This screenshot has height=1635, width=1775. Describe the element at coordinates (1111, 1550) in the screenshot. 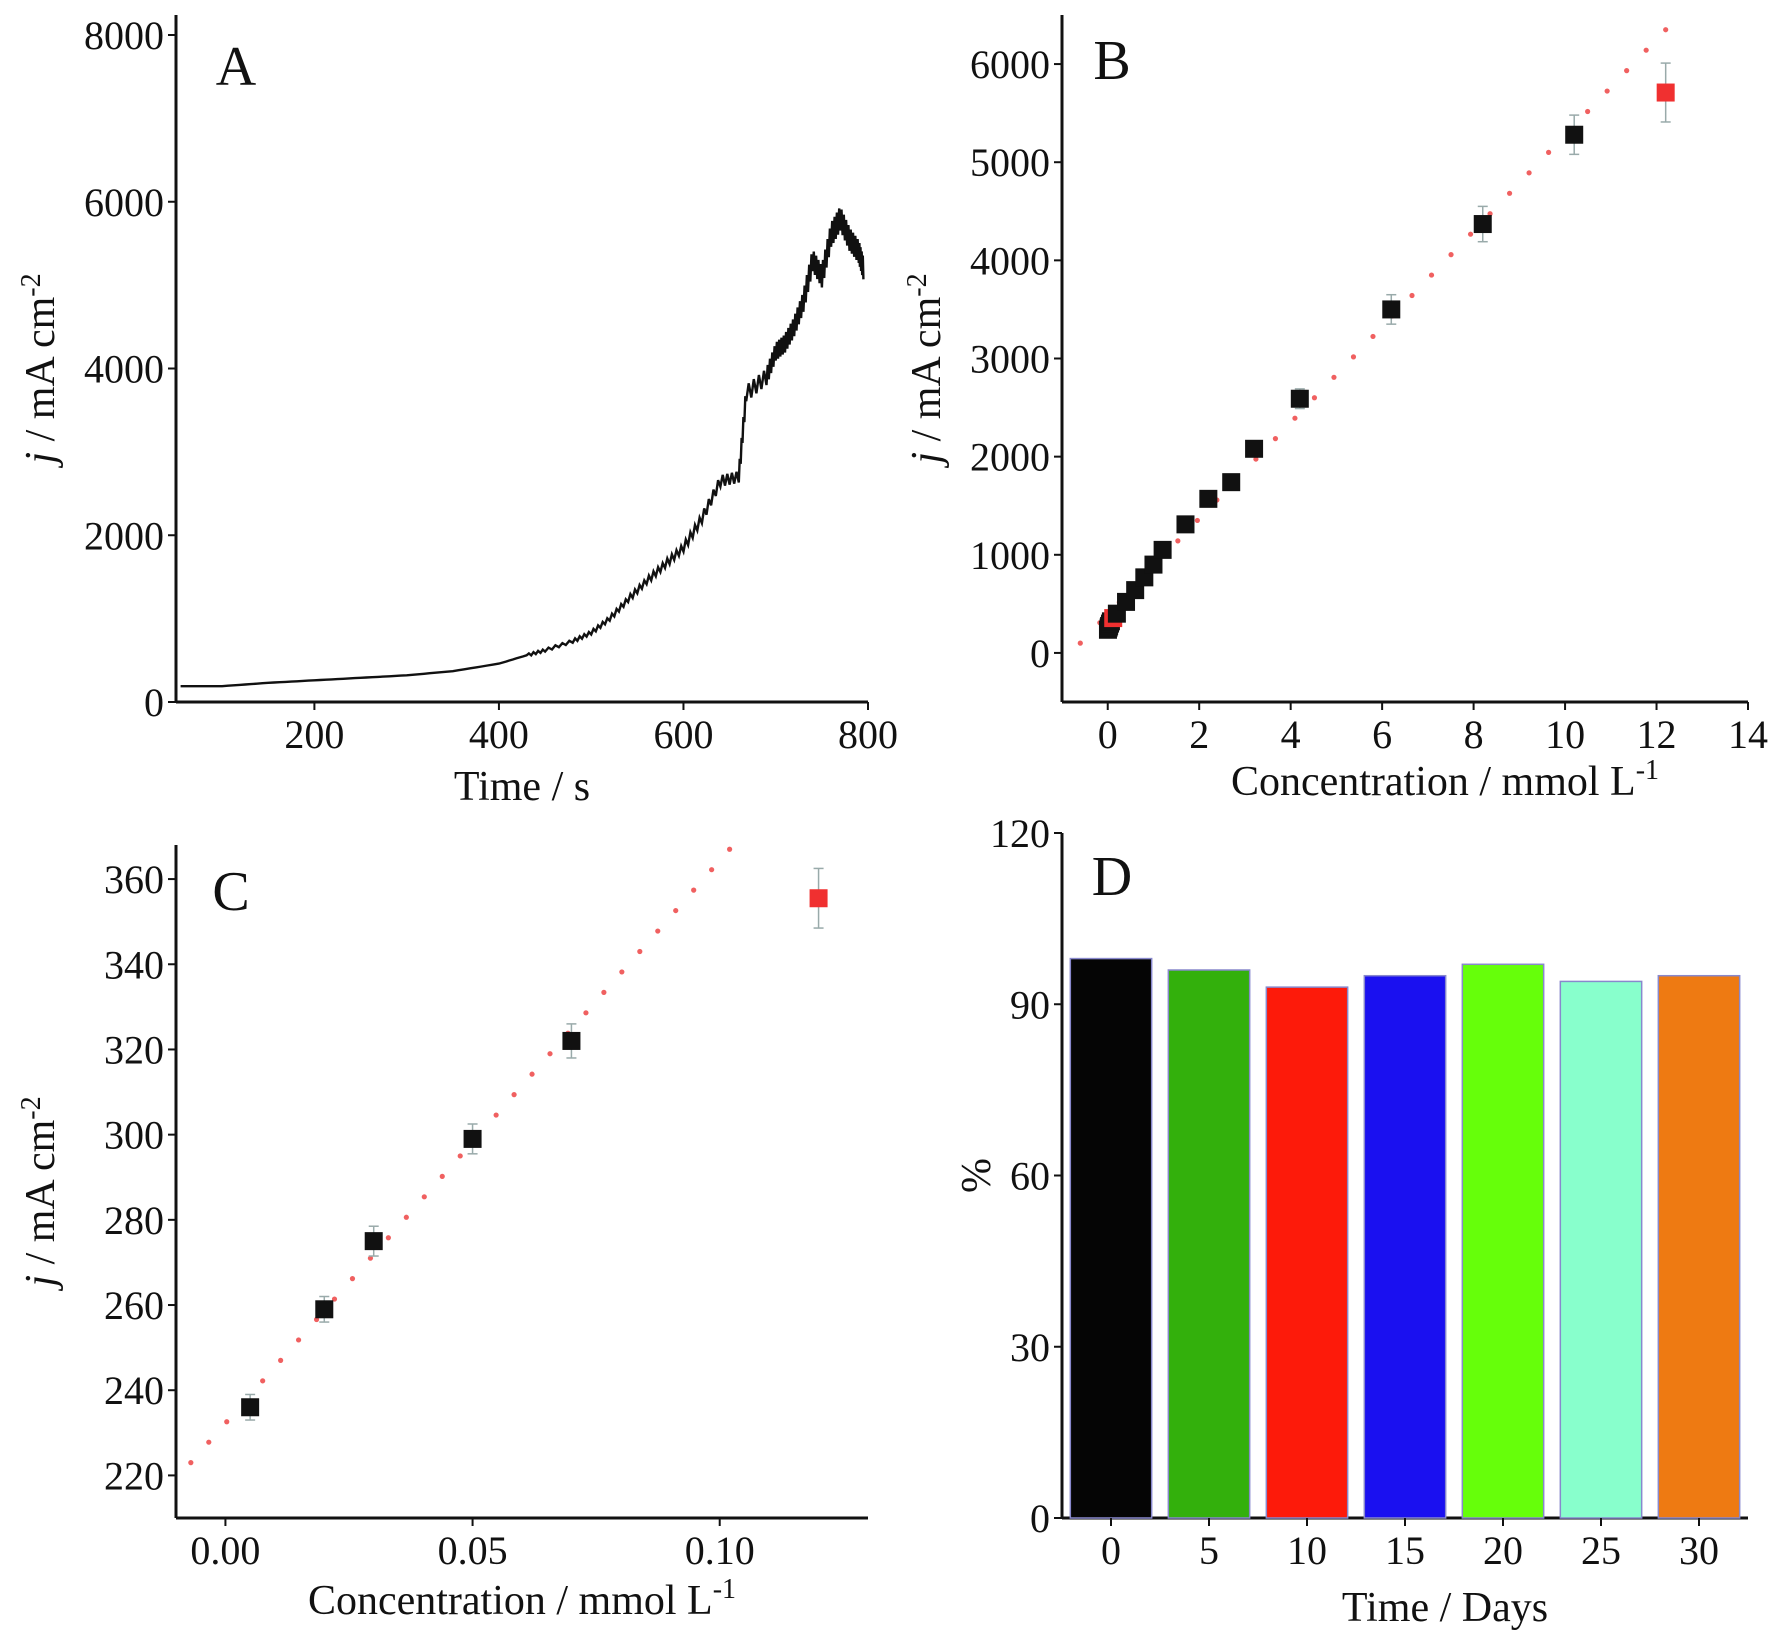

I see `panel-d-x-tick-label: 0` at that location.